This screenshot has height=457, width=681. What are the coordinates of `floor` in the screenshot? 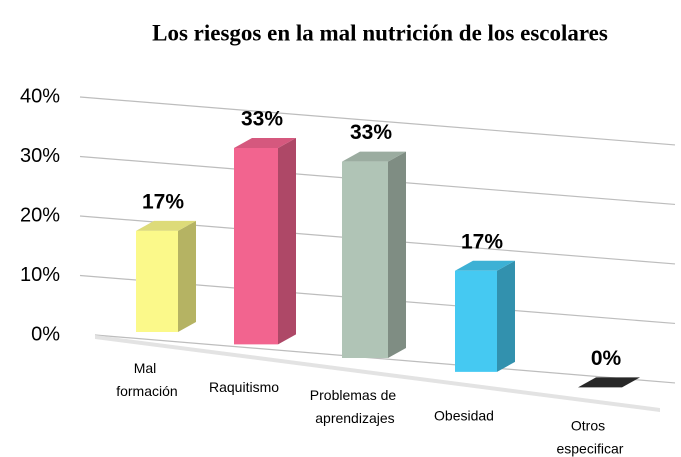 It's located at (377, 373).